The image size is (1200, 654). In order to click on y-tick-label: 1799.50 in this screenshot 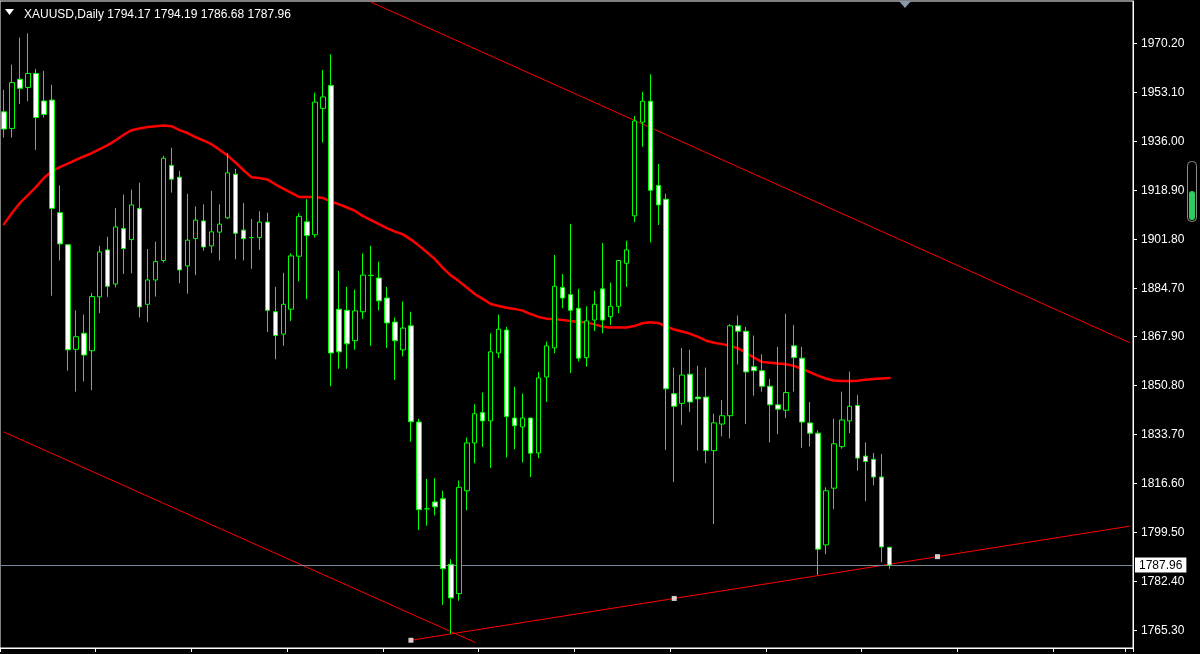, I will do `click(1163, 532)`.